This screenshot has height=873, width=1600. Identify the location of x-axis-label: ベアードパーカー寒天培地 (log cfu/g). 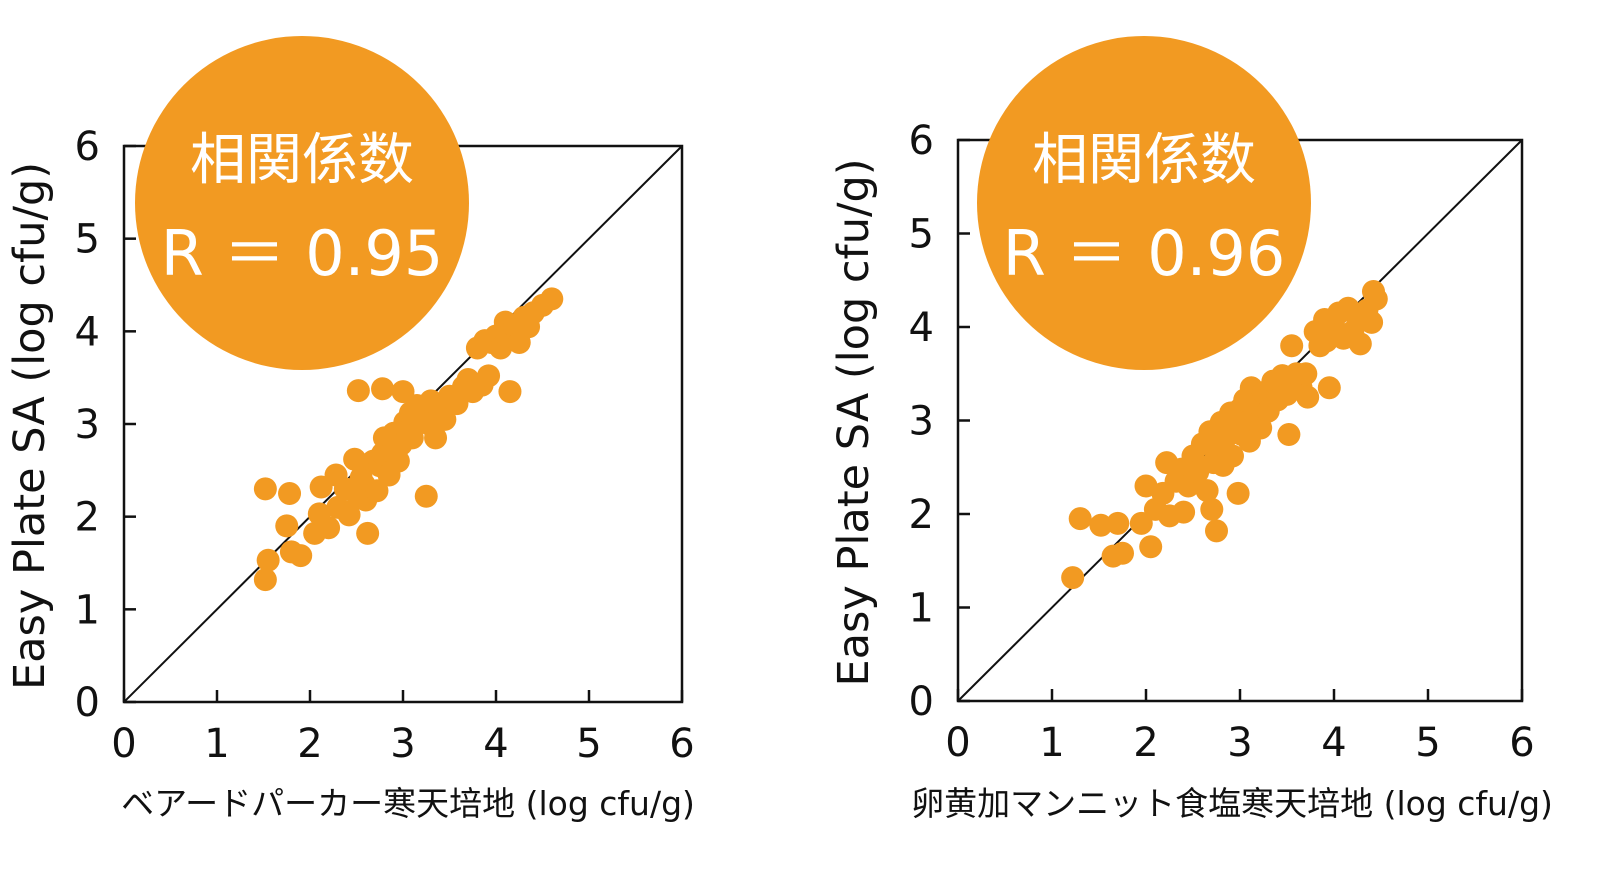
(408, 803).